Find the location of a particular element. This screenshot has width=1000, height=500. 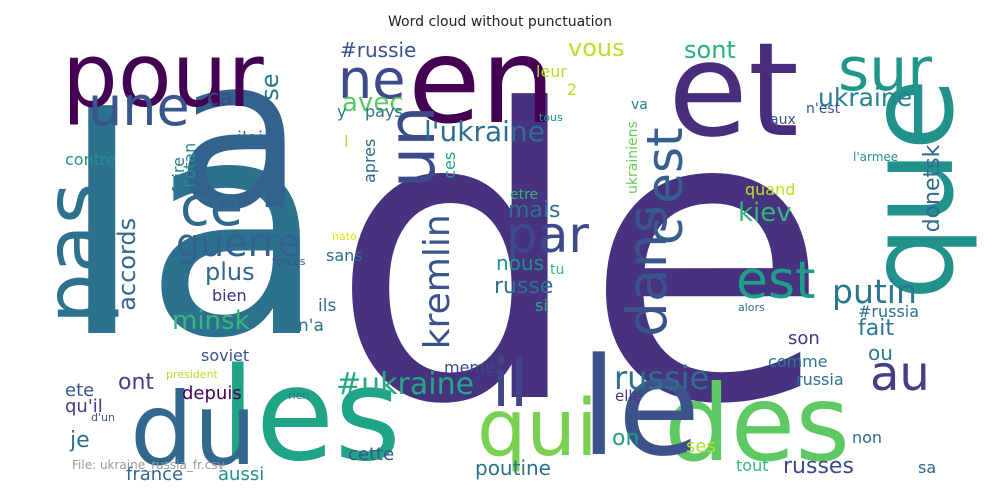

cloud-word: ils is located at coordinates (327, 306).